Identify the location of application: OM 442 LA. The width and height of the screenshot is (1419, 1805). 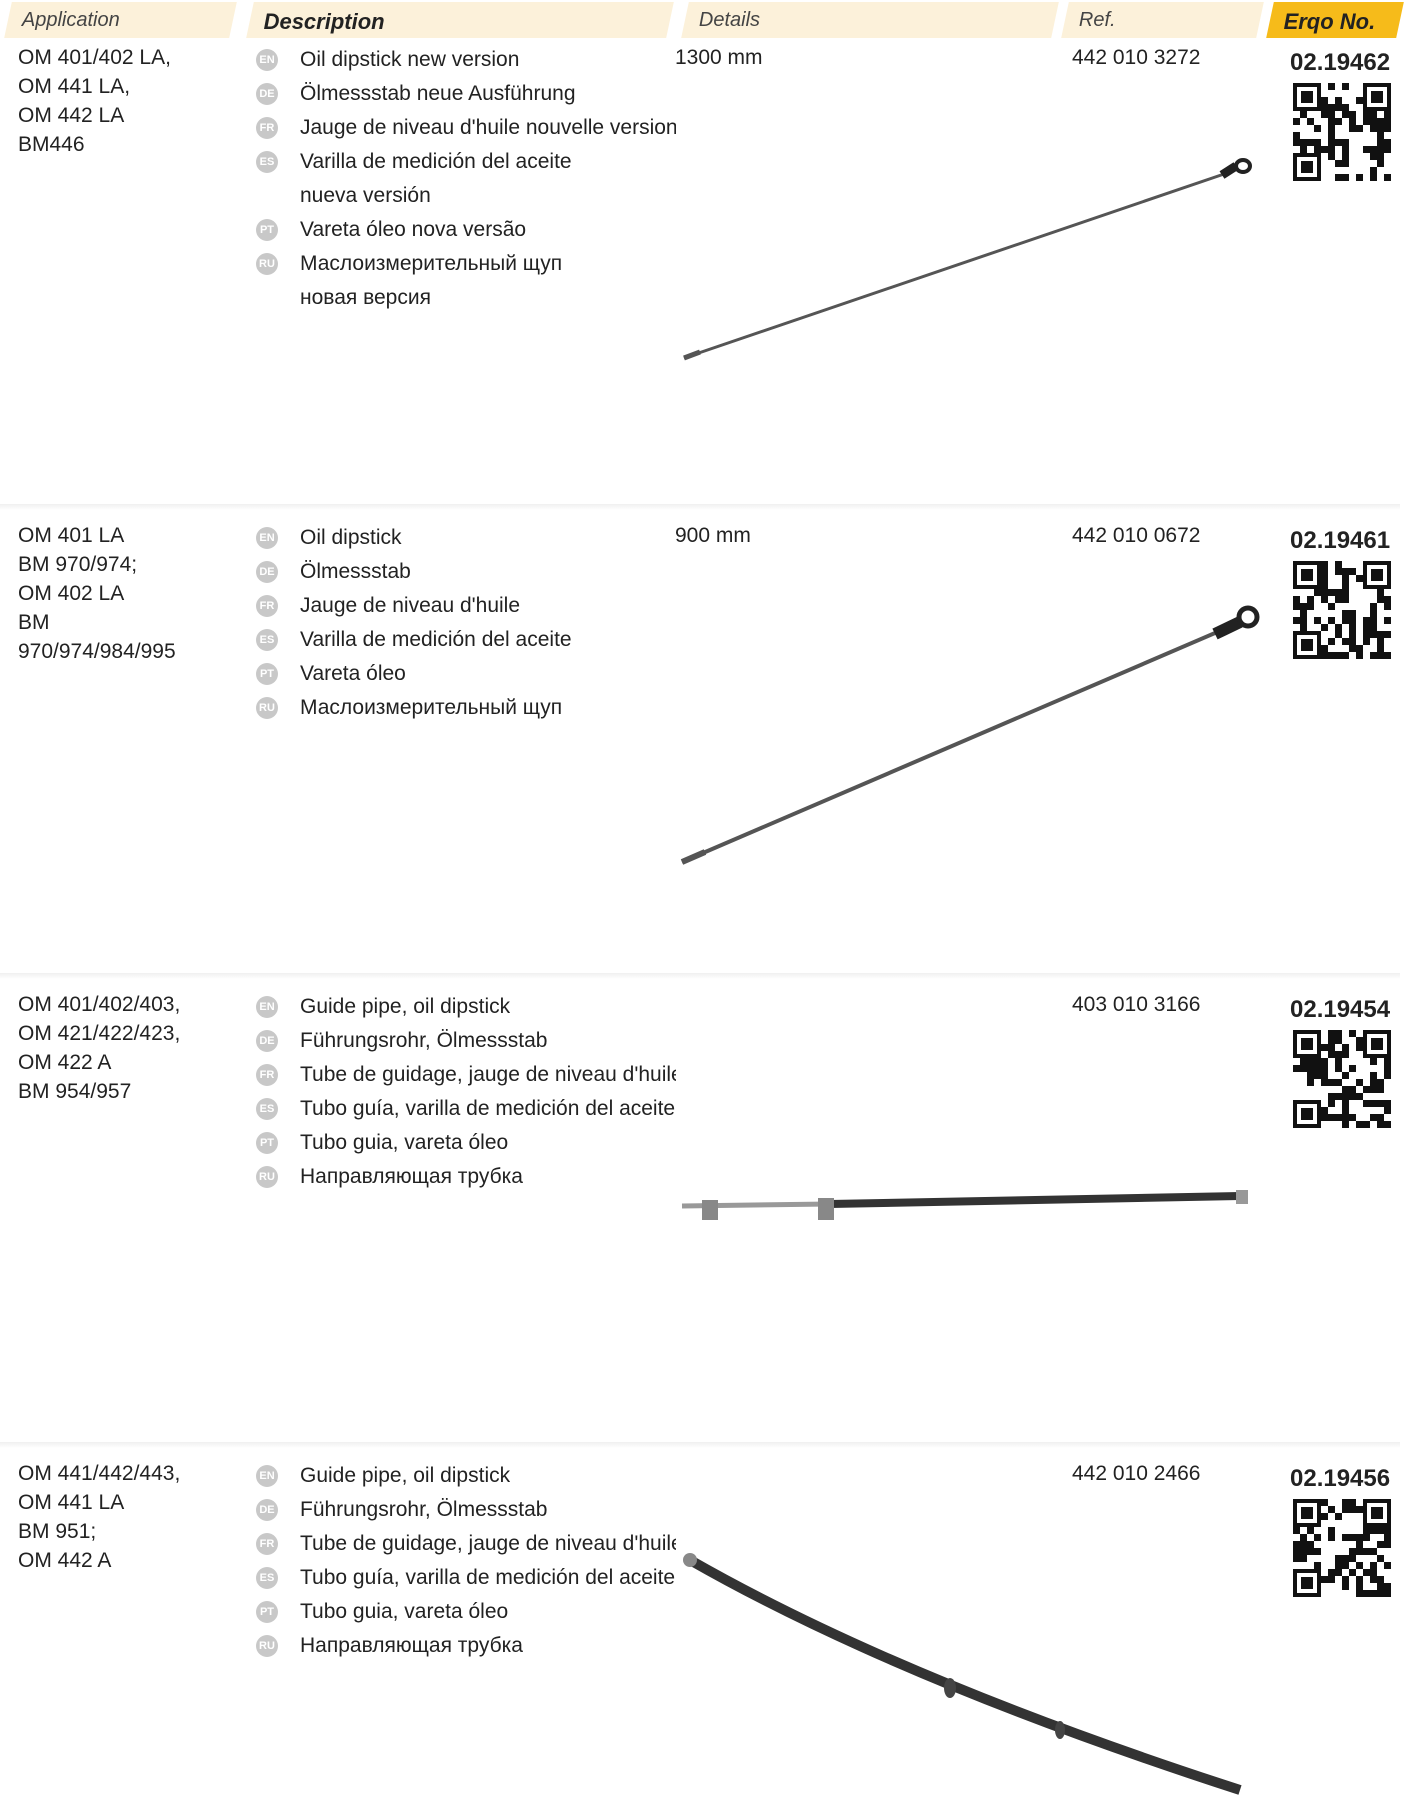
(71, 115).